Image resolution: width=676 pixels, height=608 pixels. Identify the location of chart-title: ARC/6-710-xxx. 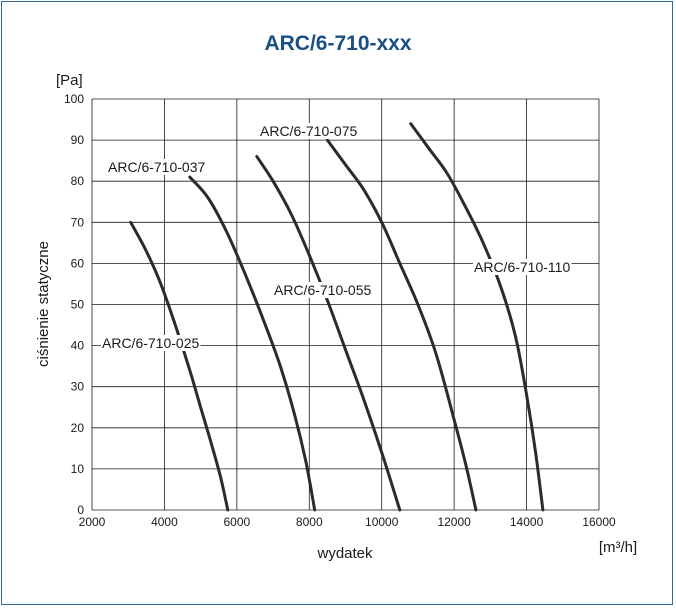
(337, 43).